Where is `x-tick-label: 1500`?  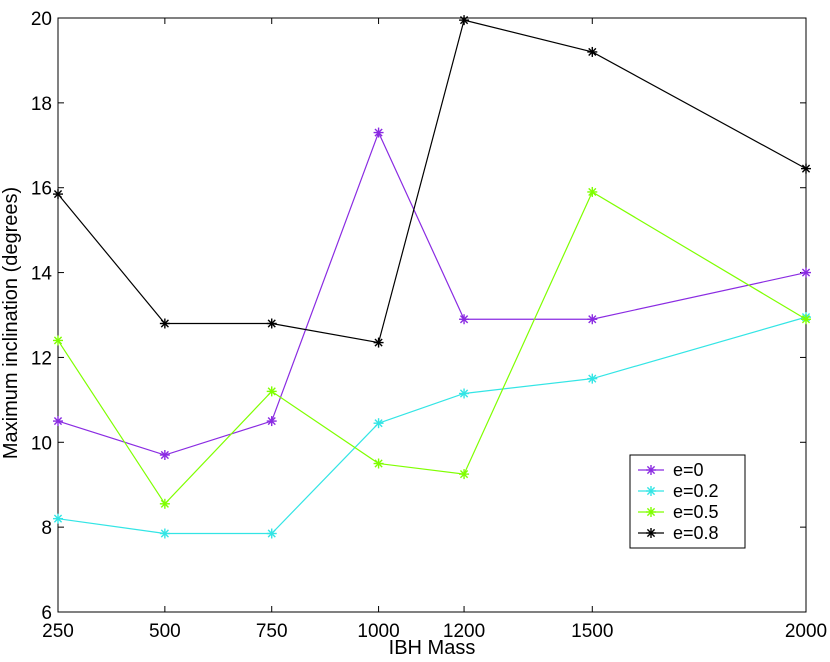
x-tick-label: 1500 is located at coordinates (592, 631).